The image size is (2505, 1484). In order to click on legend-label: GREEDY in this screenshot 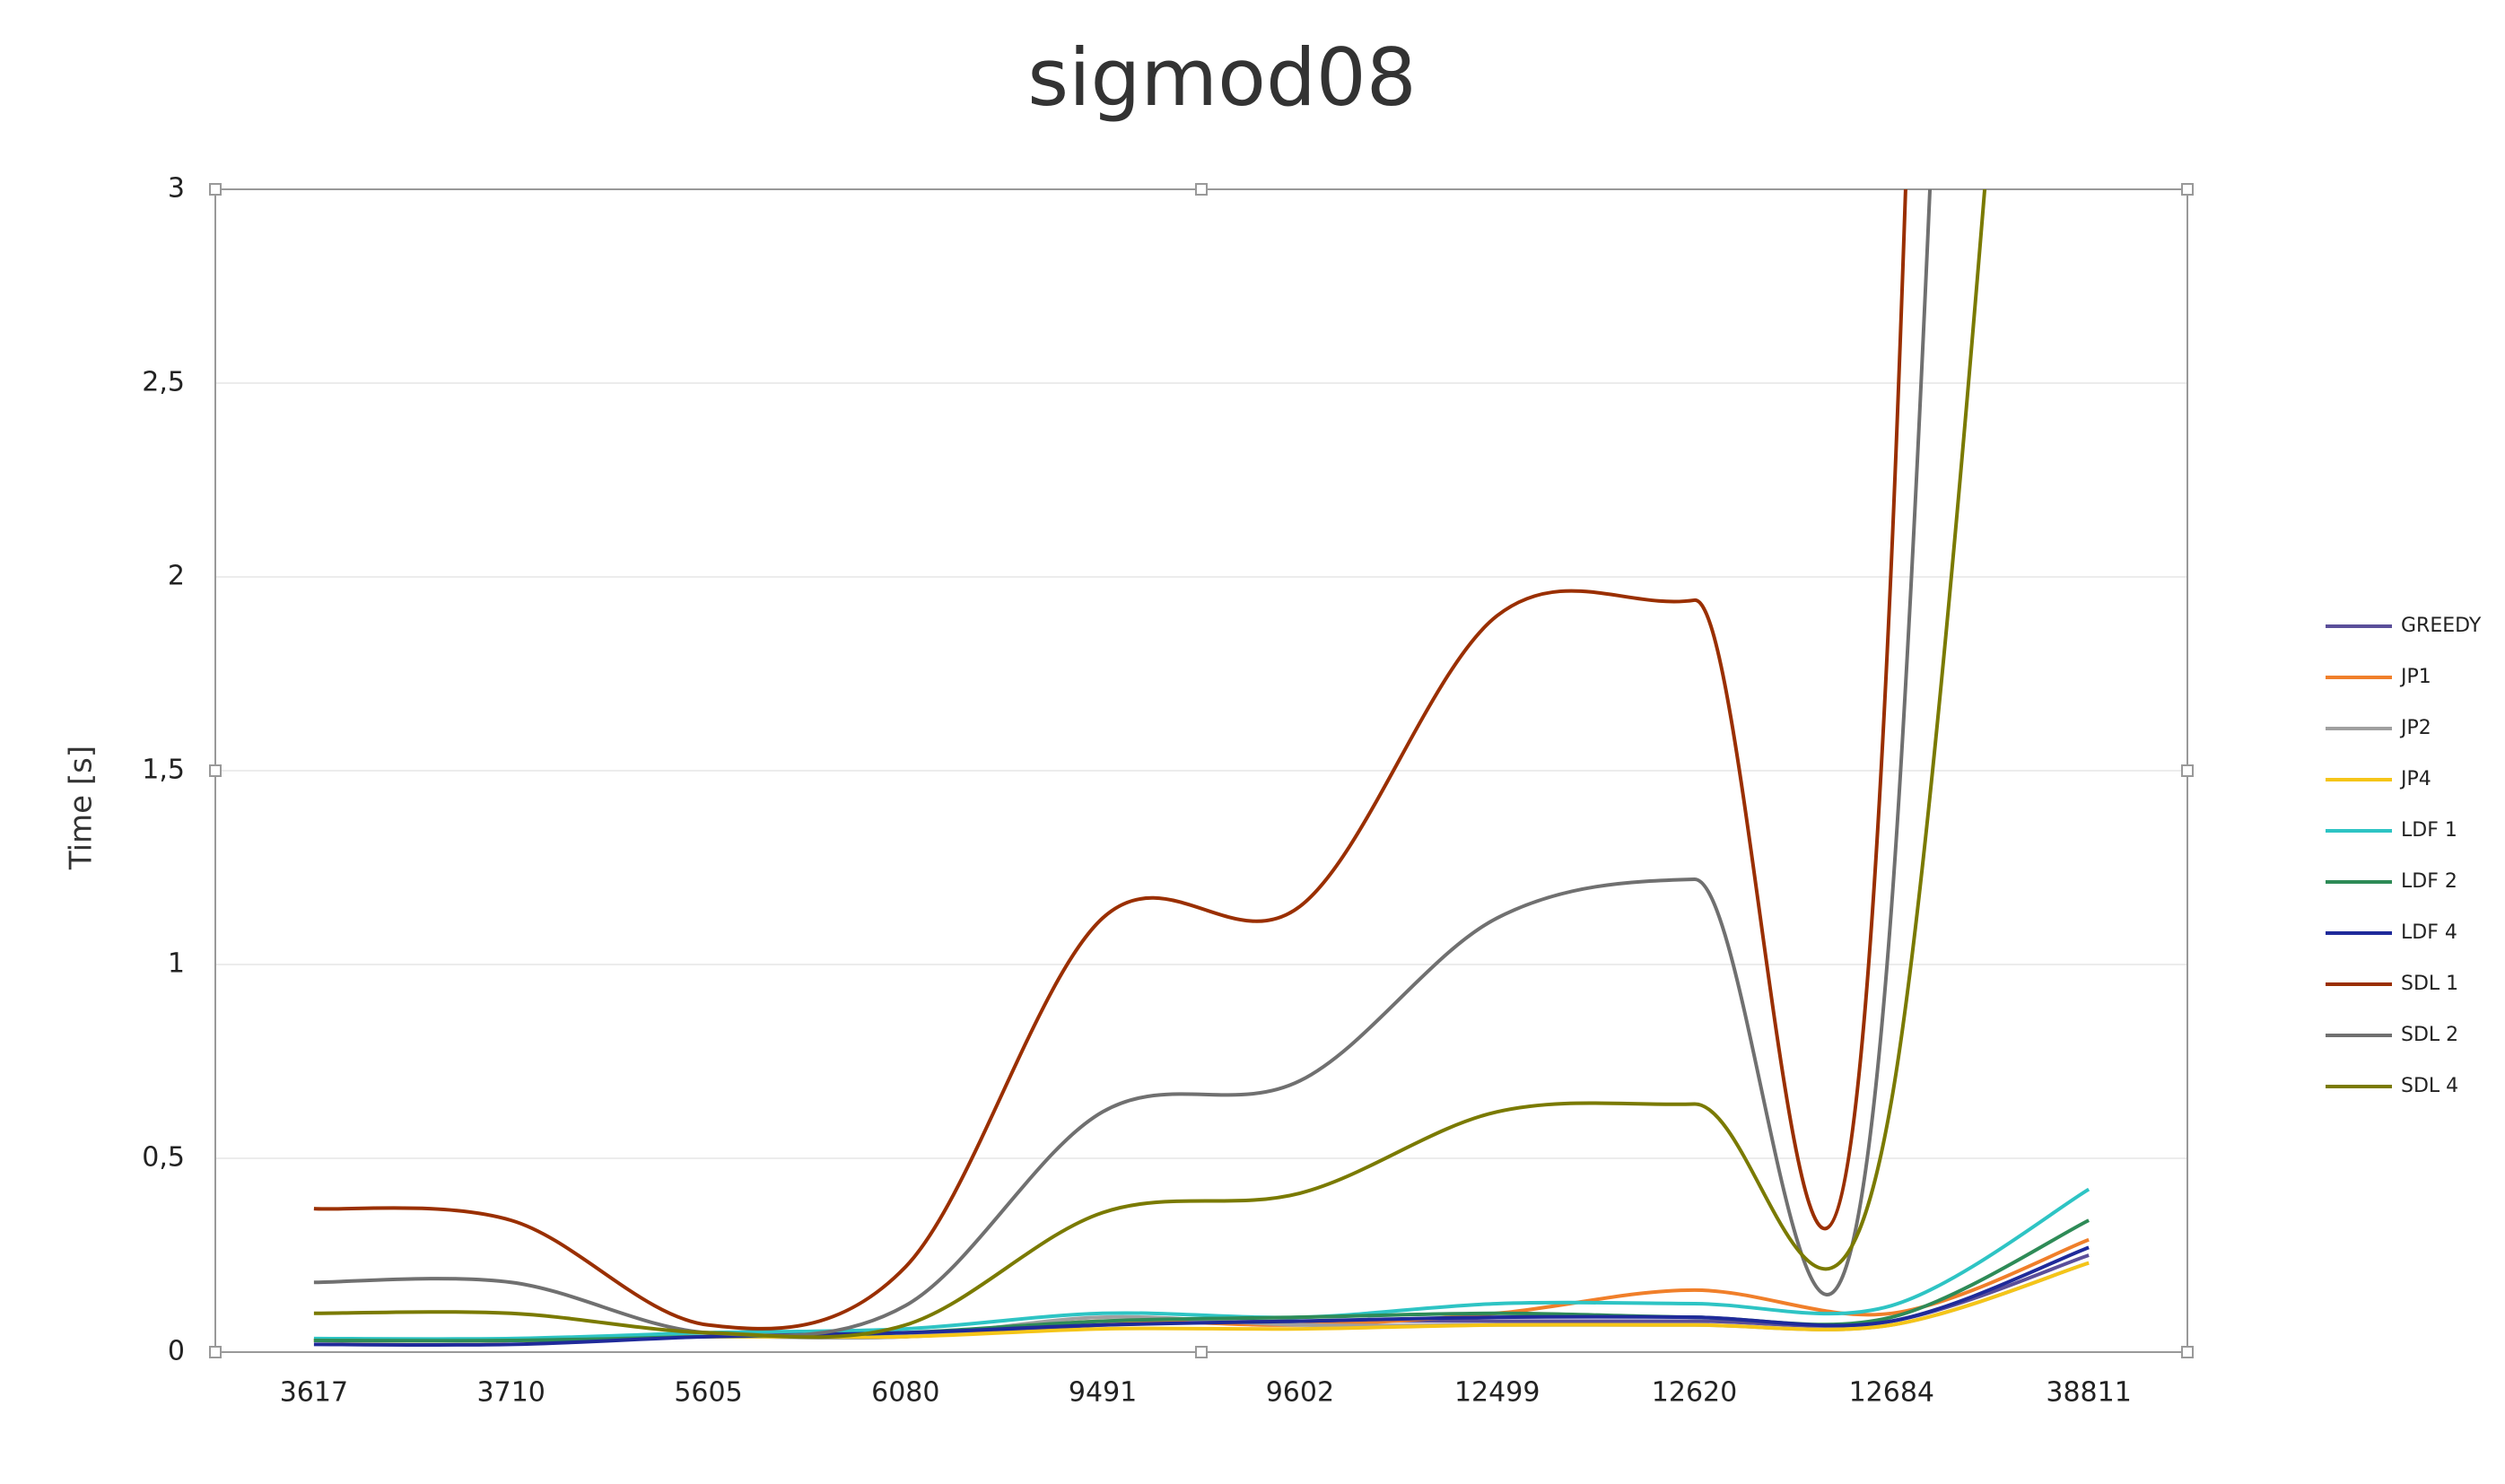, I will do `click(2441, 626)`.